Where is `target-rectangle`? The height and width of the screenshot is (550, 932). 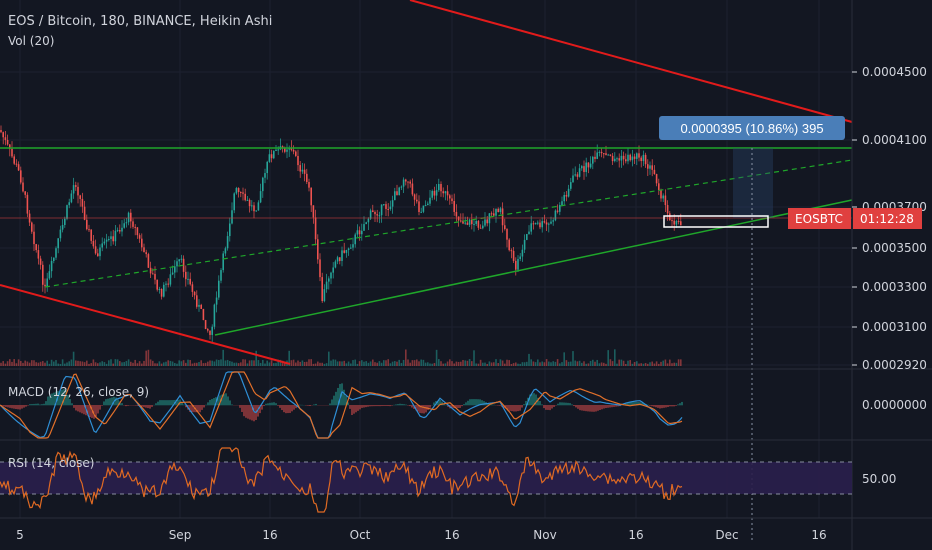 target-rectangle is located at coordinates (716, 221).